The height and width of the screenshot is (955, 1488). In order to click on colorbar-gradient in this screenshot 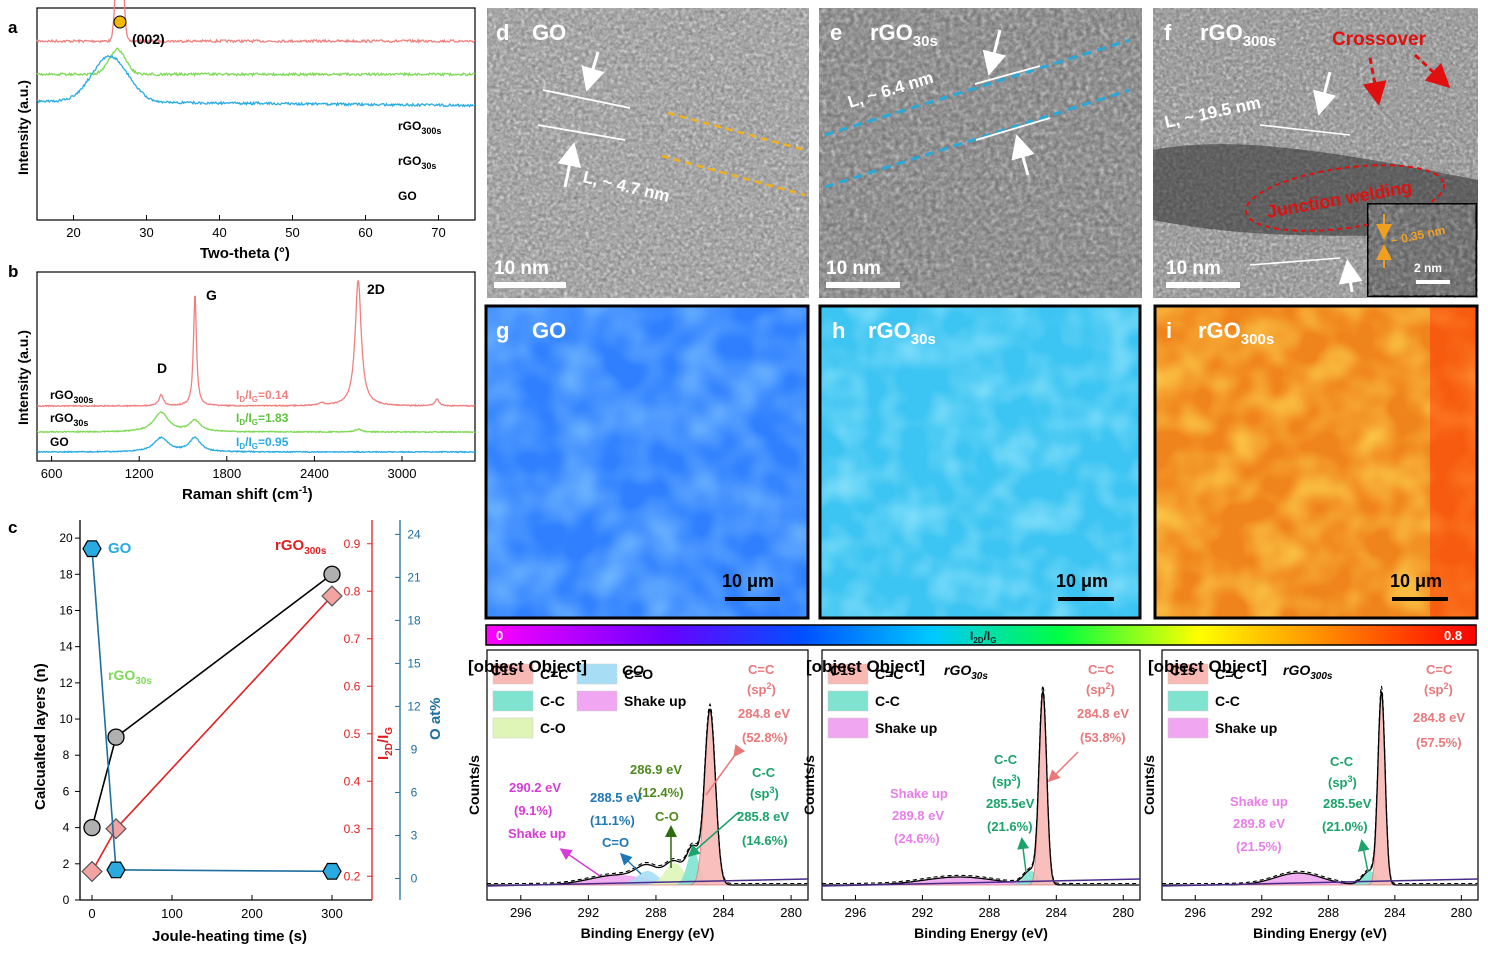, I will do `click(981, 635)`.